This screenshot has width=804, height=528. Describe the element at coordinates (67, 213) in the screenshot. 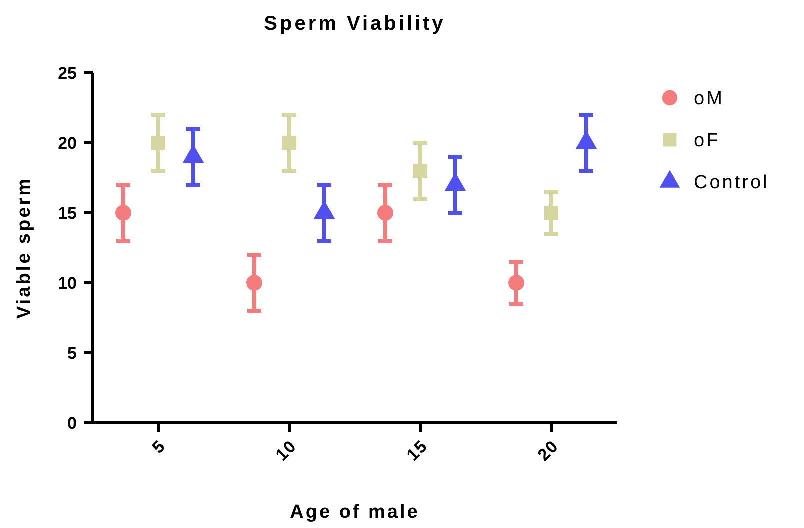

I see `y-tick-label: 15` at that location.